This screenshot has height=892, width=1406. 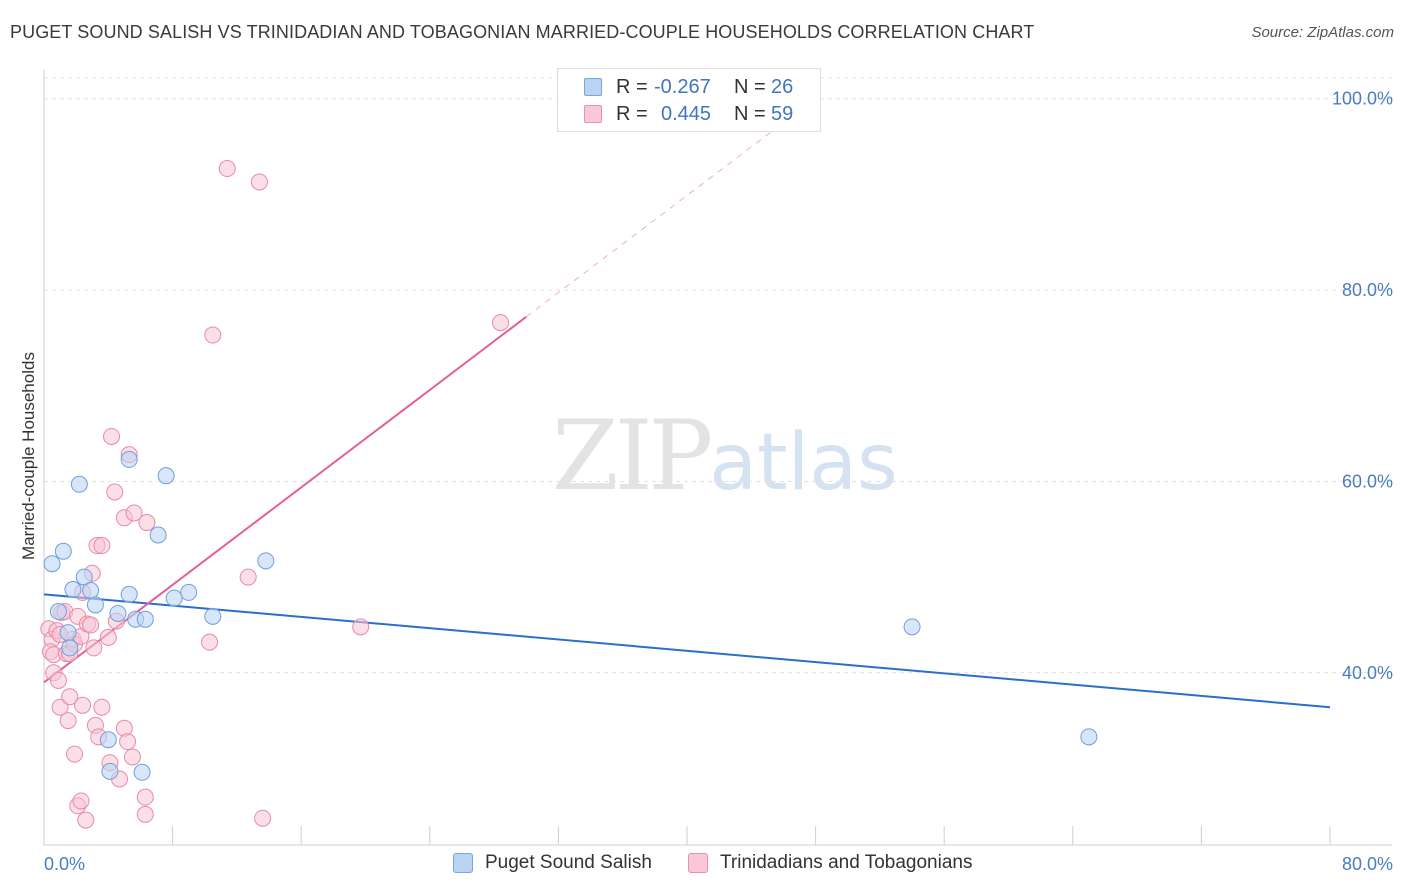 I want to click on legend-item-puget: Puget Sound Salish, so click(x=552, y=863).